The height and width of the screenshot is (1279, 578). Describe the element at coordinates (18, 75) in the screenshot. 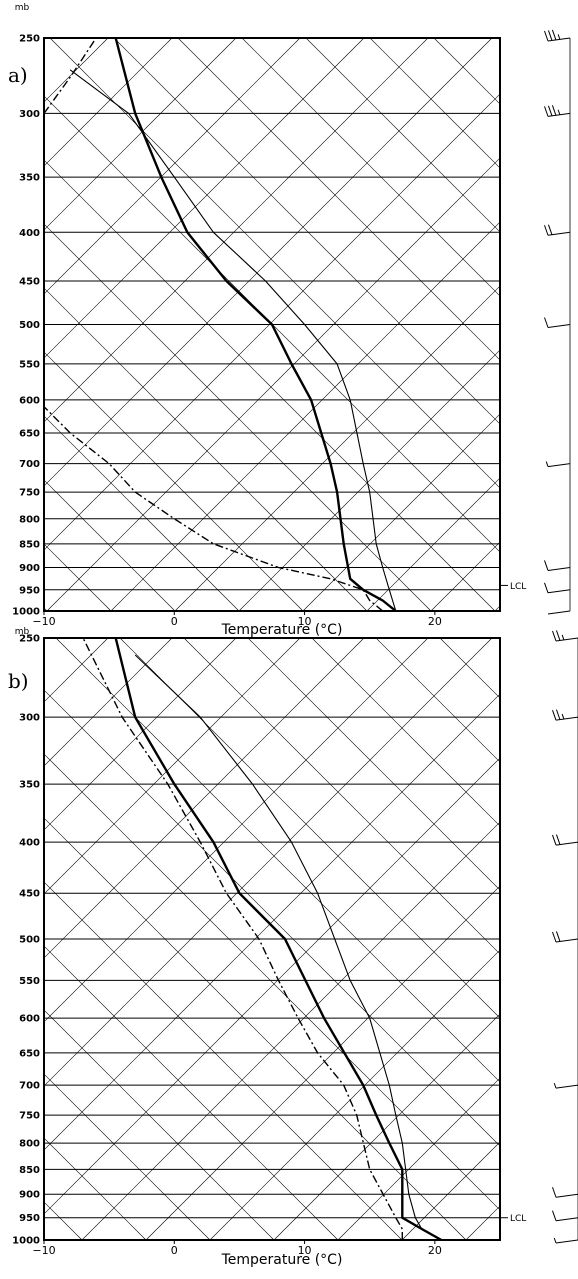

I see `panel-label: a)` at that location.